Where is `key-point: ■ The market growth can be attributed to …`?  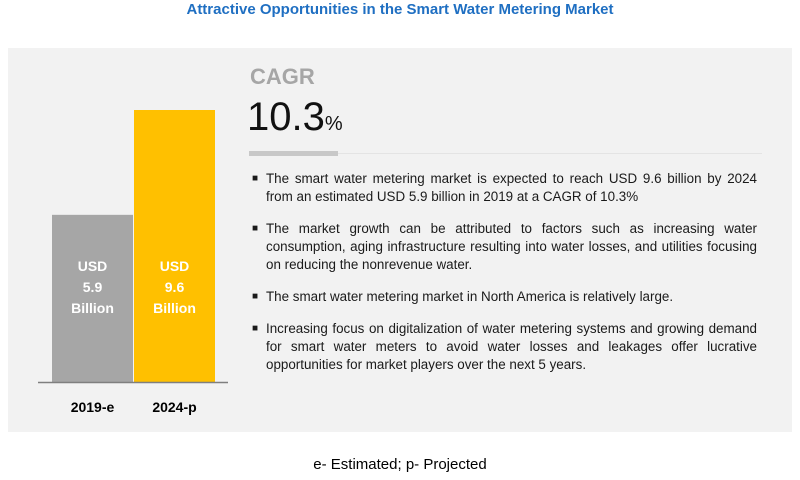 key-point: ■ The market growth can be attributed to … is located at coordinates (504, 247).